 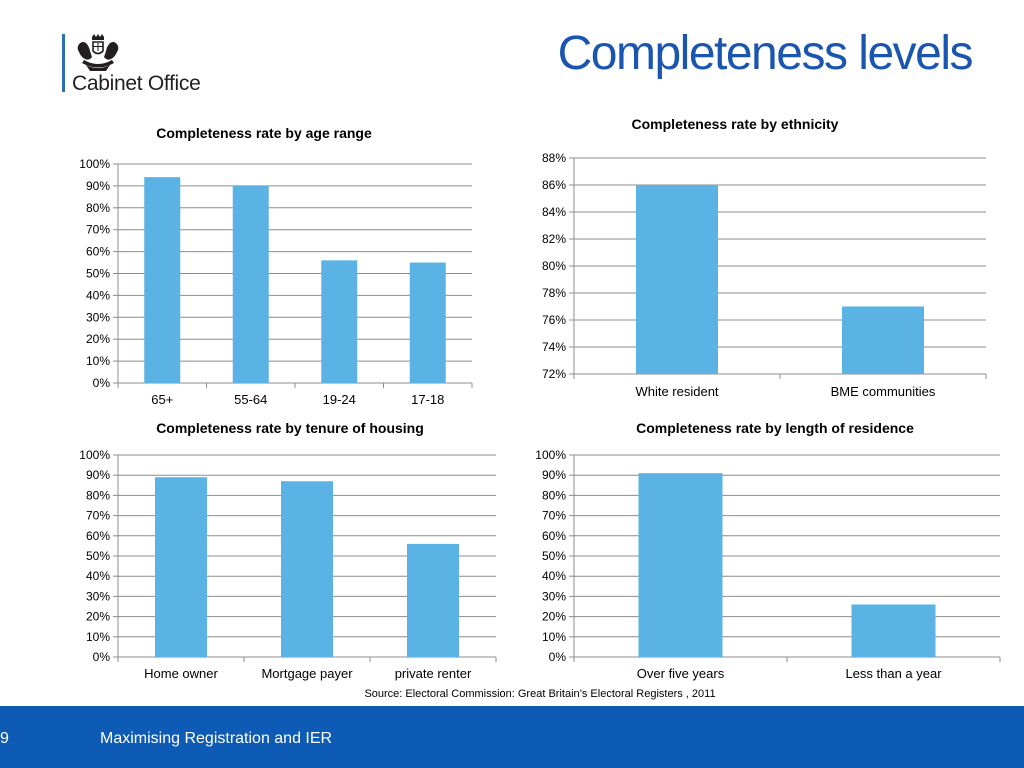 What do you see at coordinates (554, 320) in the screenshot?
I see `y-tick-label: 76%` at bounding box center [554, 320].